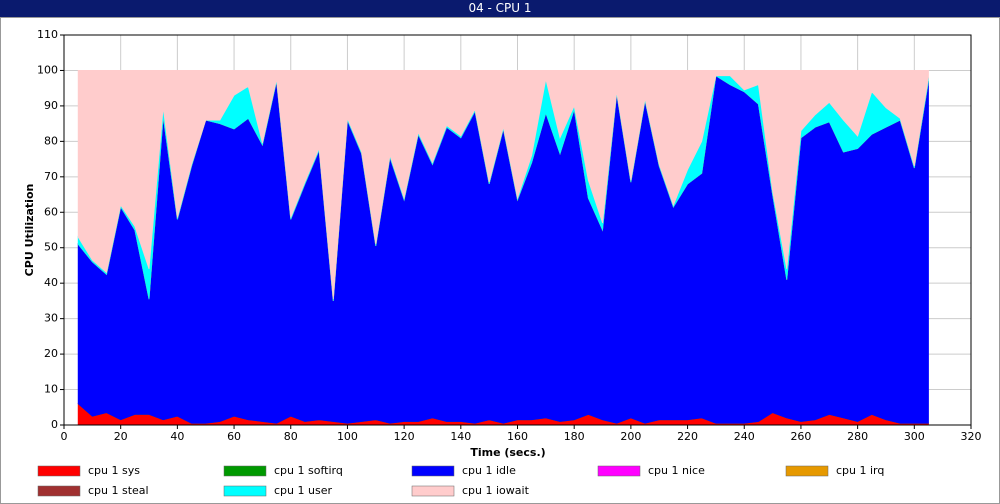  I want to click on legend-label: cpu 1 softirq, so click(308, 470).